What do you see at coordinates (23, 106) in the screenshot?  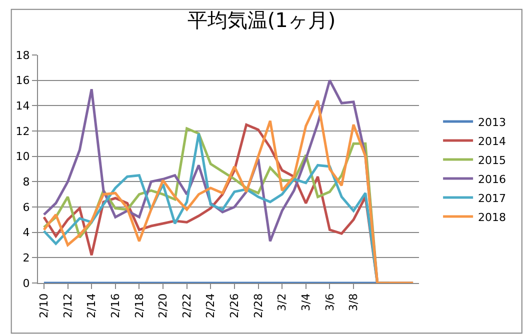 I see `y-tick-label: 14` at bounding box center [23, 106].